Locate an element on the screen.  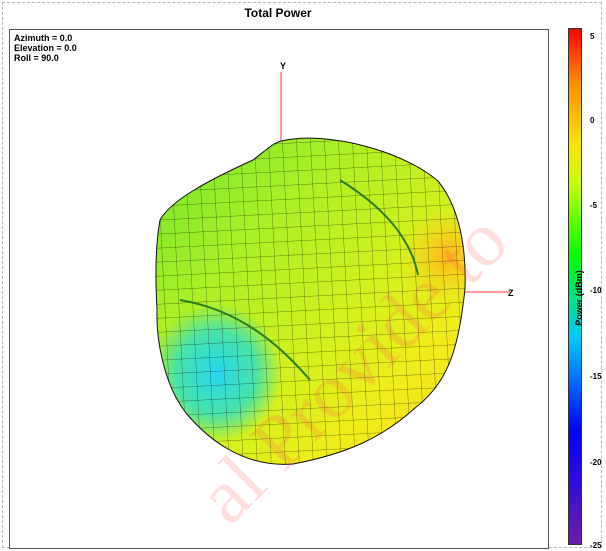
colorbar-title: Power (dBm) is located at coordinates (579, 298).